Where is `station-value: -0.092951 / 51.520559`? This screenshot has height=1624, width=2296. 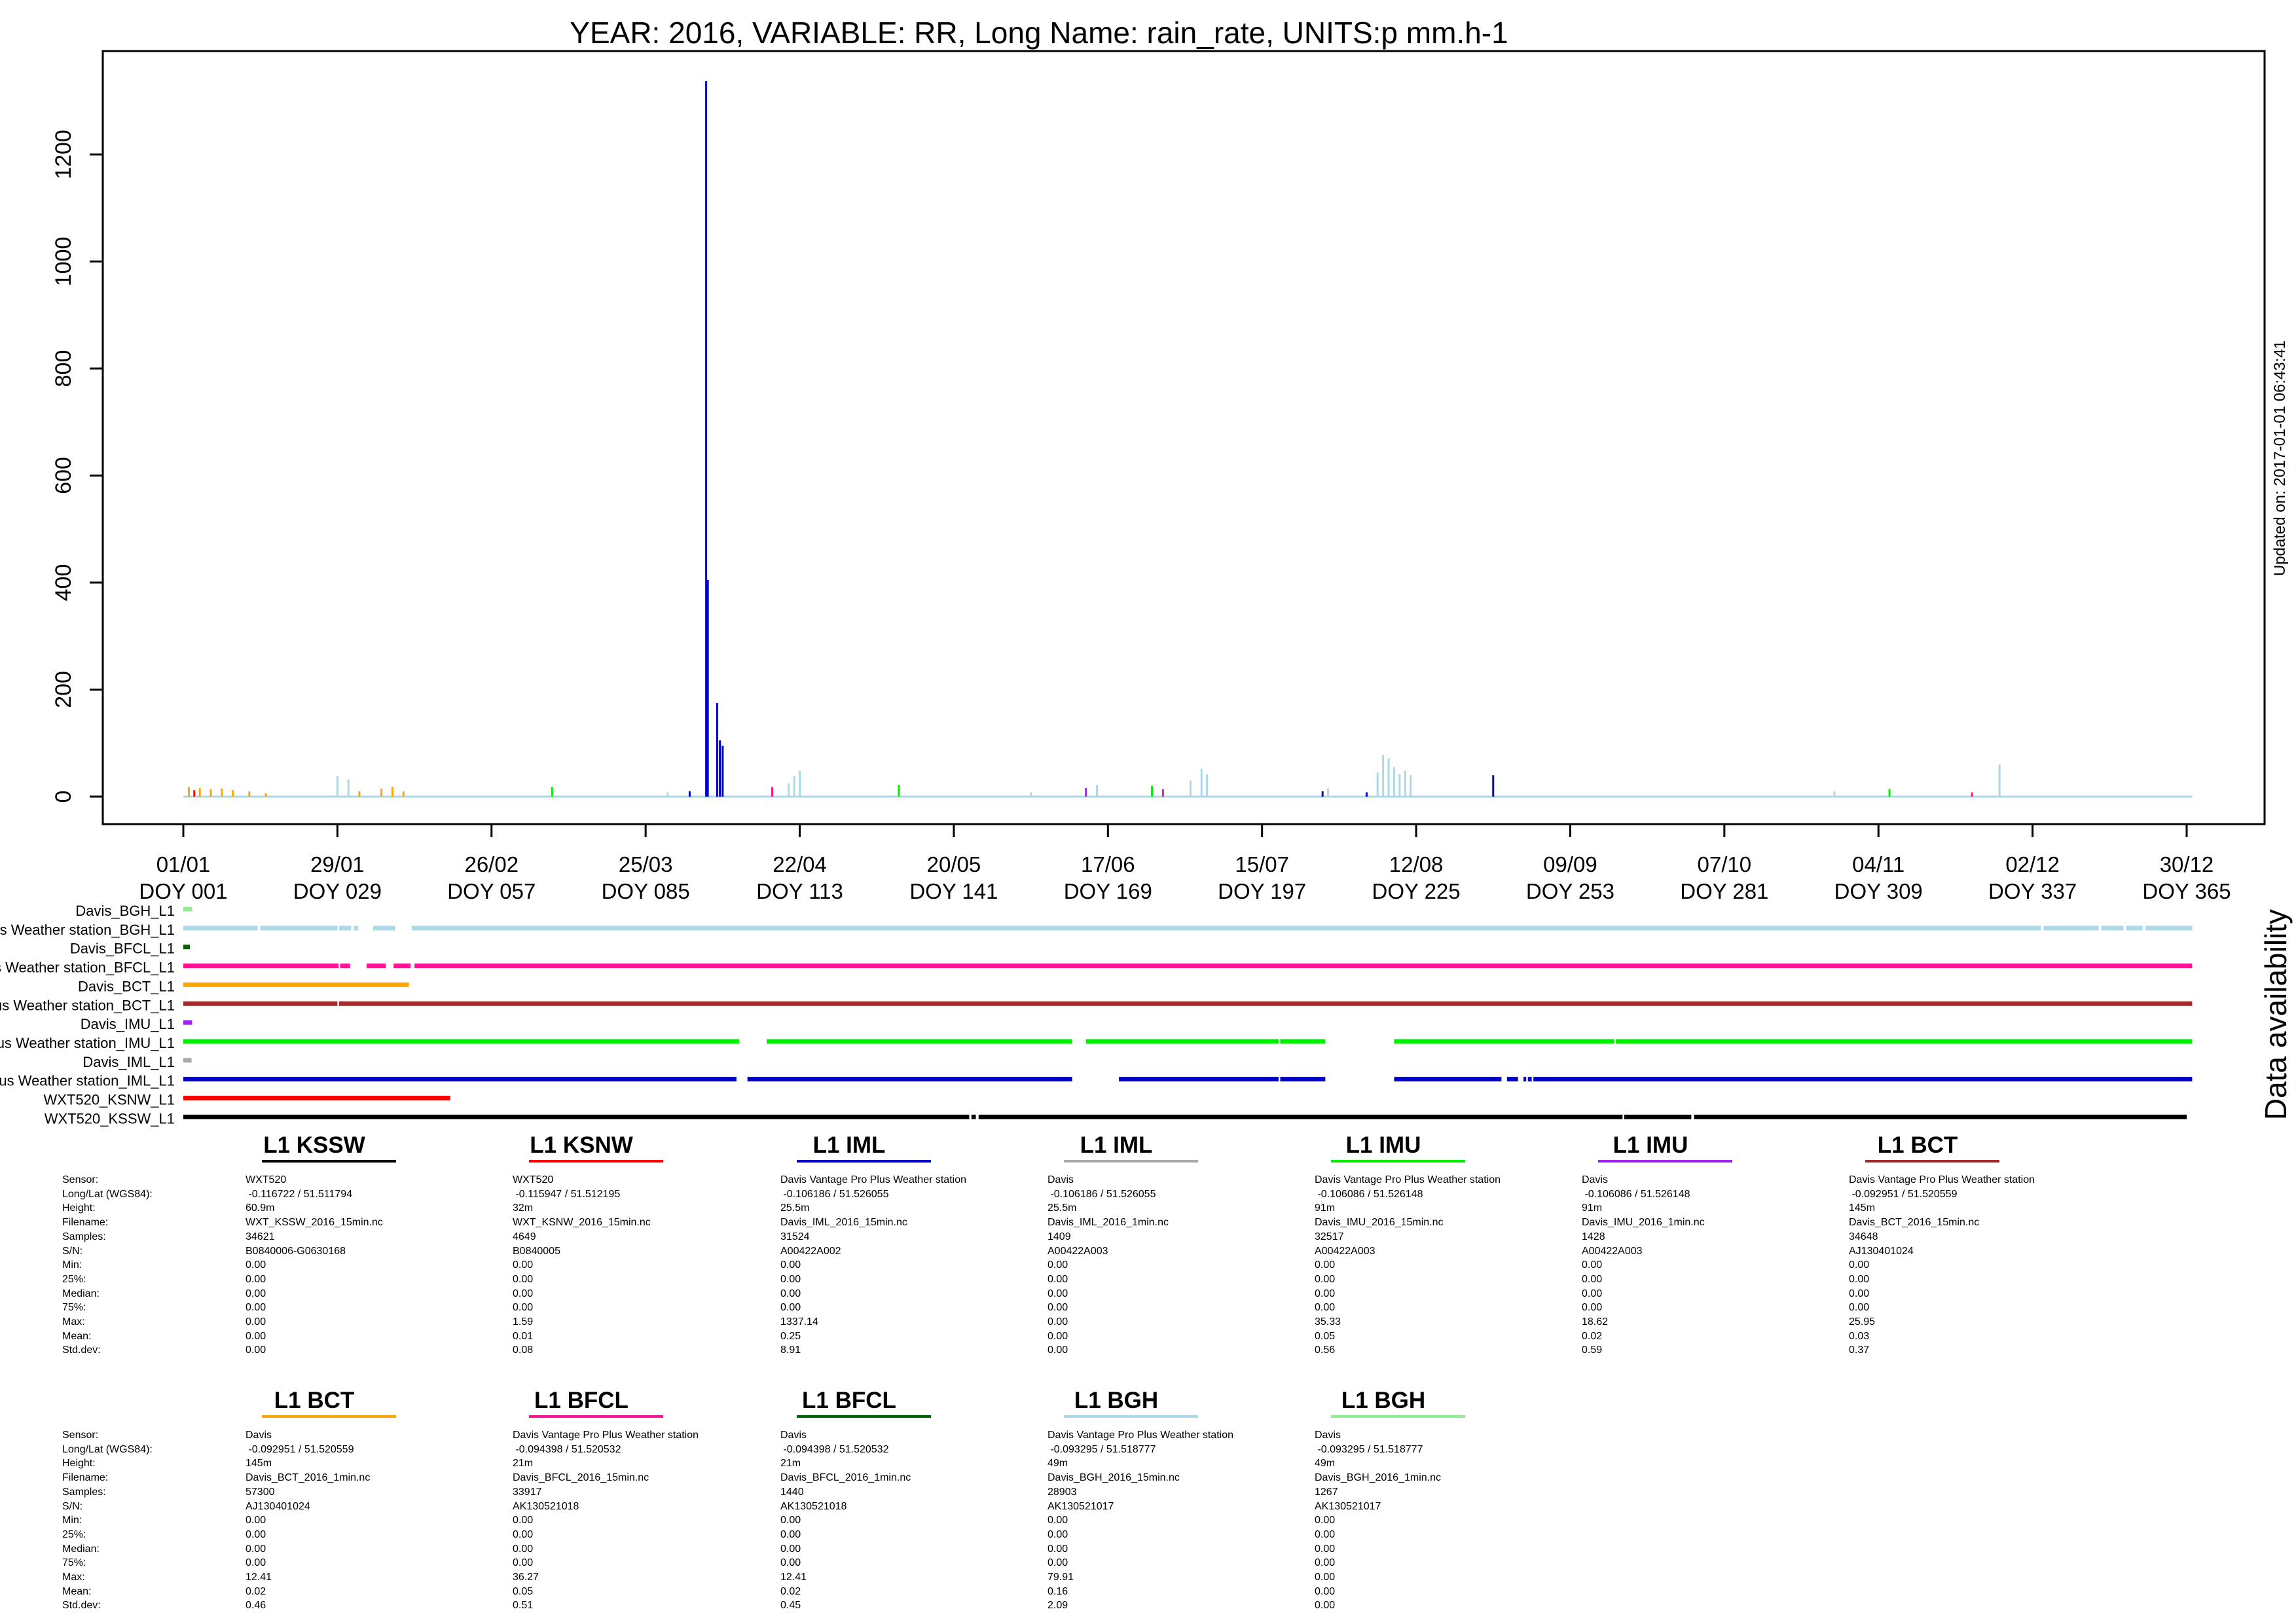 station-value: -0.092951 / 51.520559 is located at coordinates (300, 1449).